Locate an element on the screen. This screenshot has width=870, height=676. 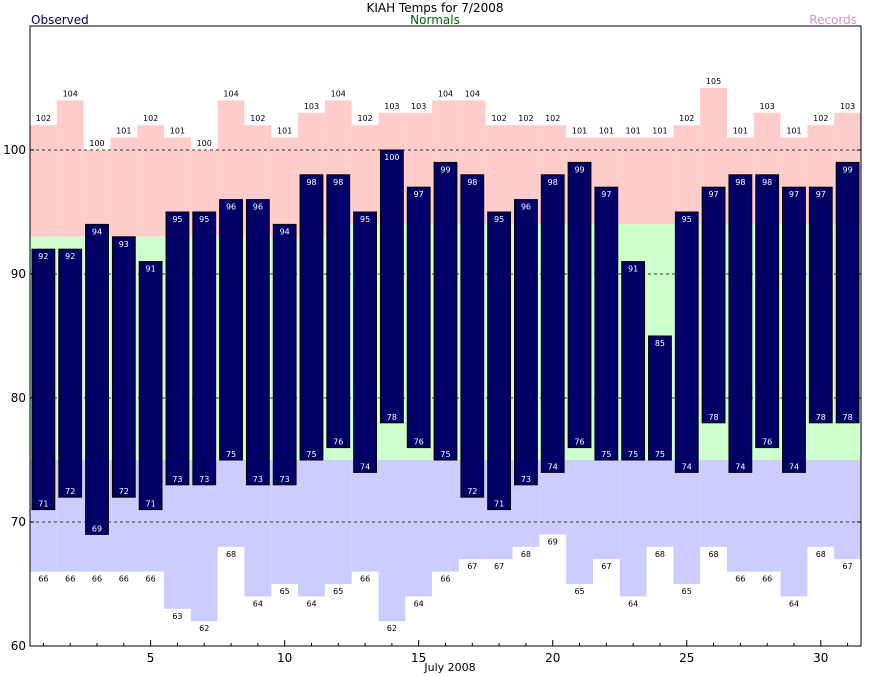
observed-high-label: 94 is located at coordinates (97, 231).